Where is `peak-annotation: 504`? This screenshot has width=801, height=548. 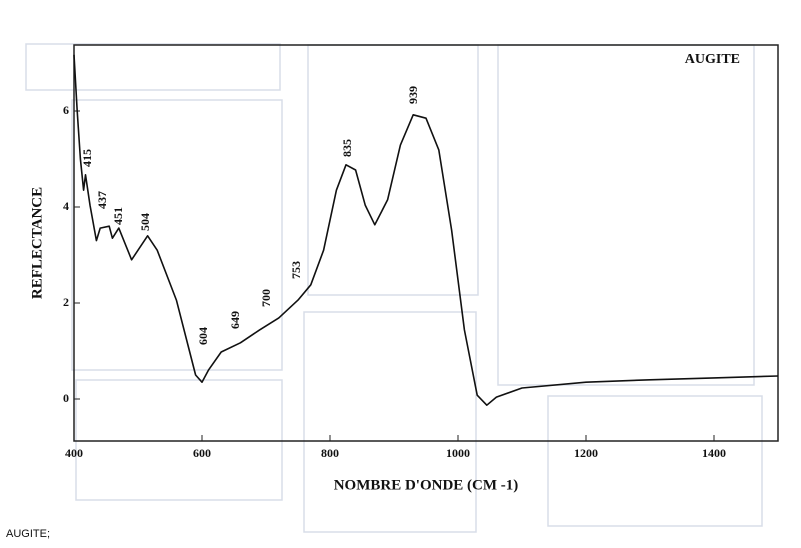 peak-annotation: 504 is located at coordinates (145, 222).